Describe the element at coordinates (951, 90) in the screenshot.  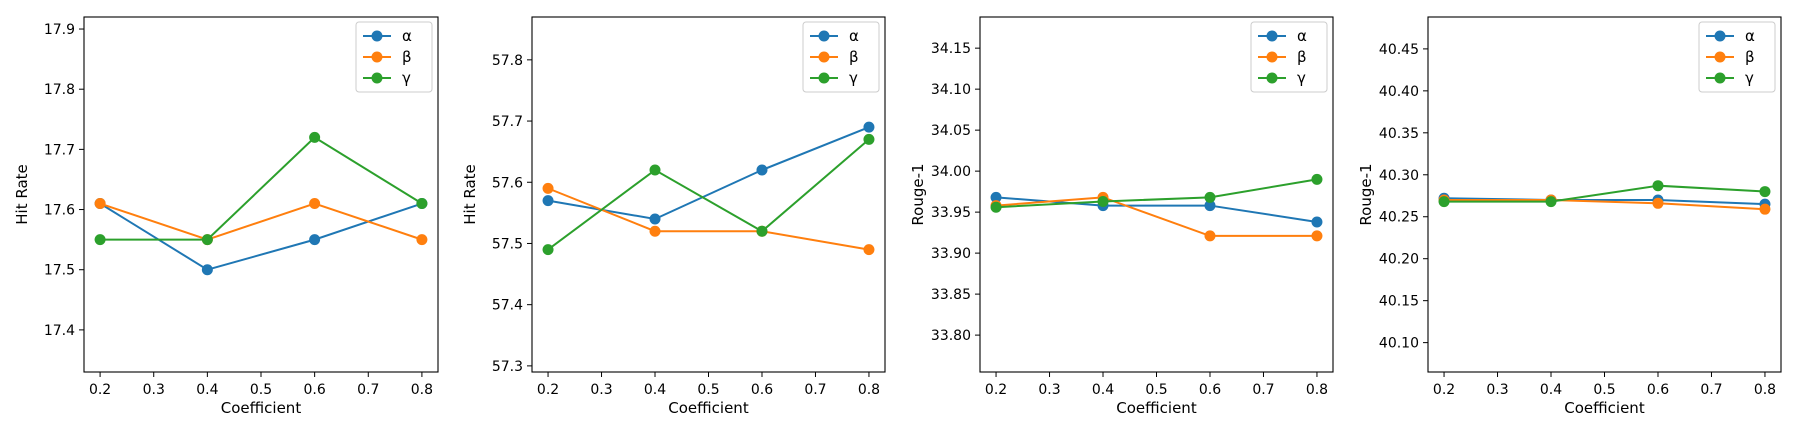
I see `y-tick-label: 34.10` at that location.